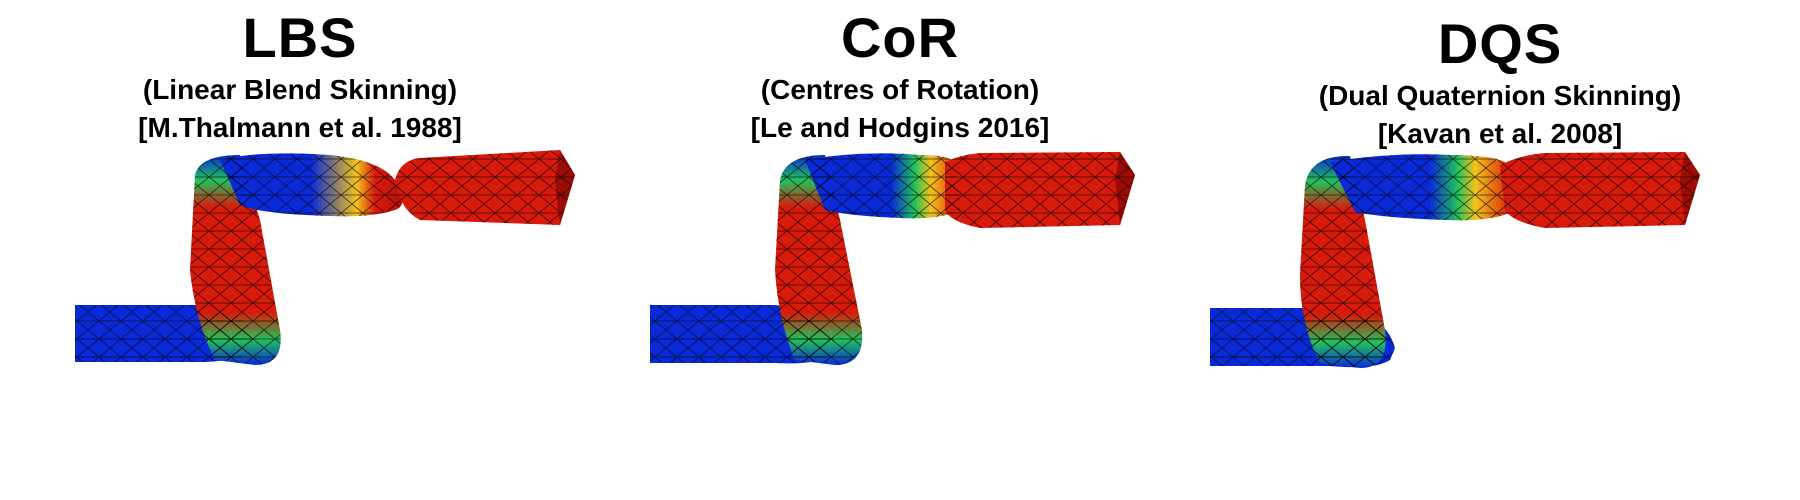 Image resolution: width=1800 pixels, height=500 pixels. What do you see at coordinates (300, 127) in the screenshot?
I see `panel-reference: [M.Thalmann et al. 1988]` at bounding box center [300, 127].